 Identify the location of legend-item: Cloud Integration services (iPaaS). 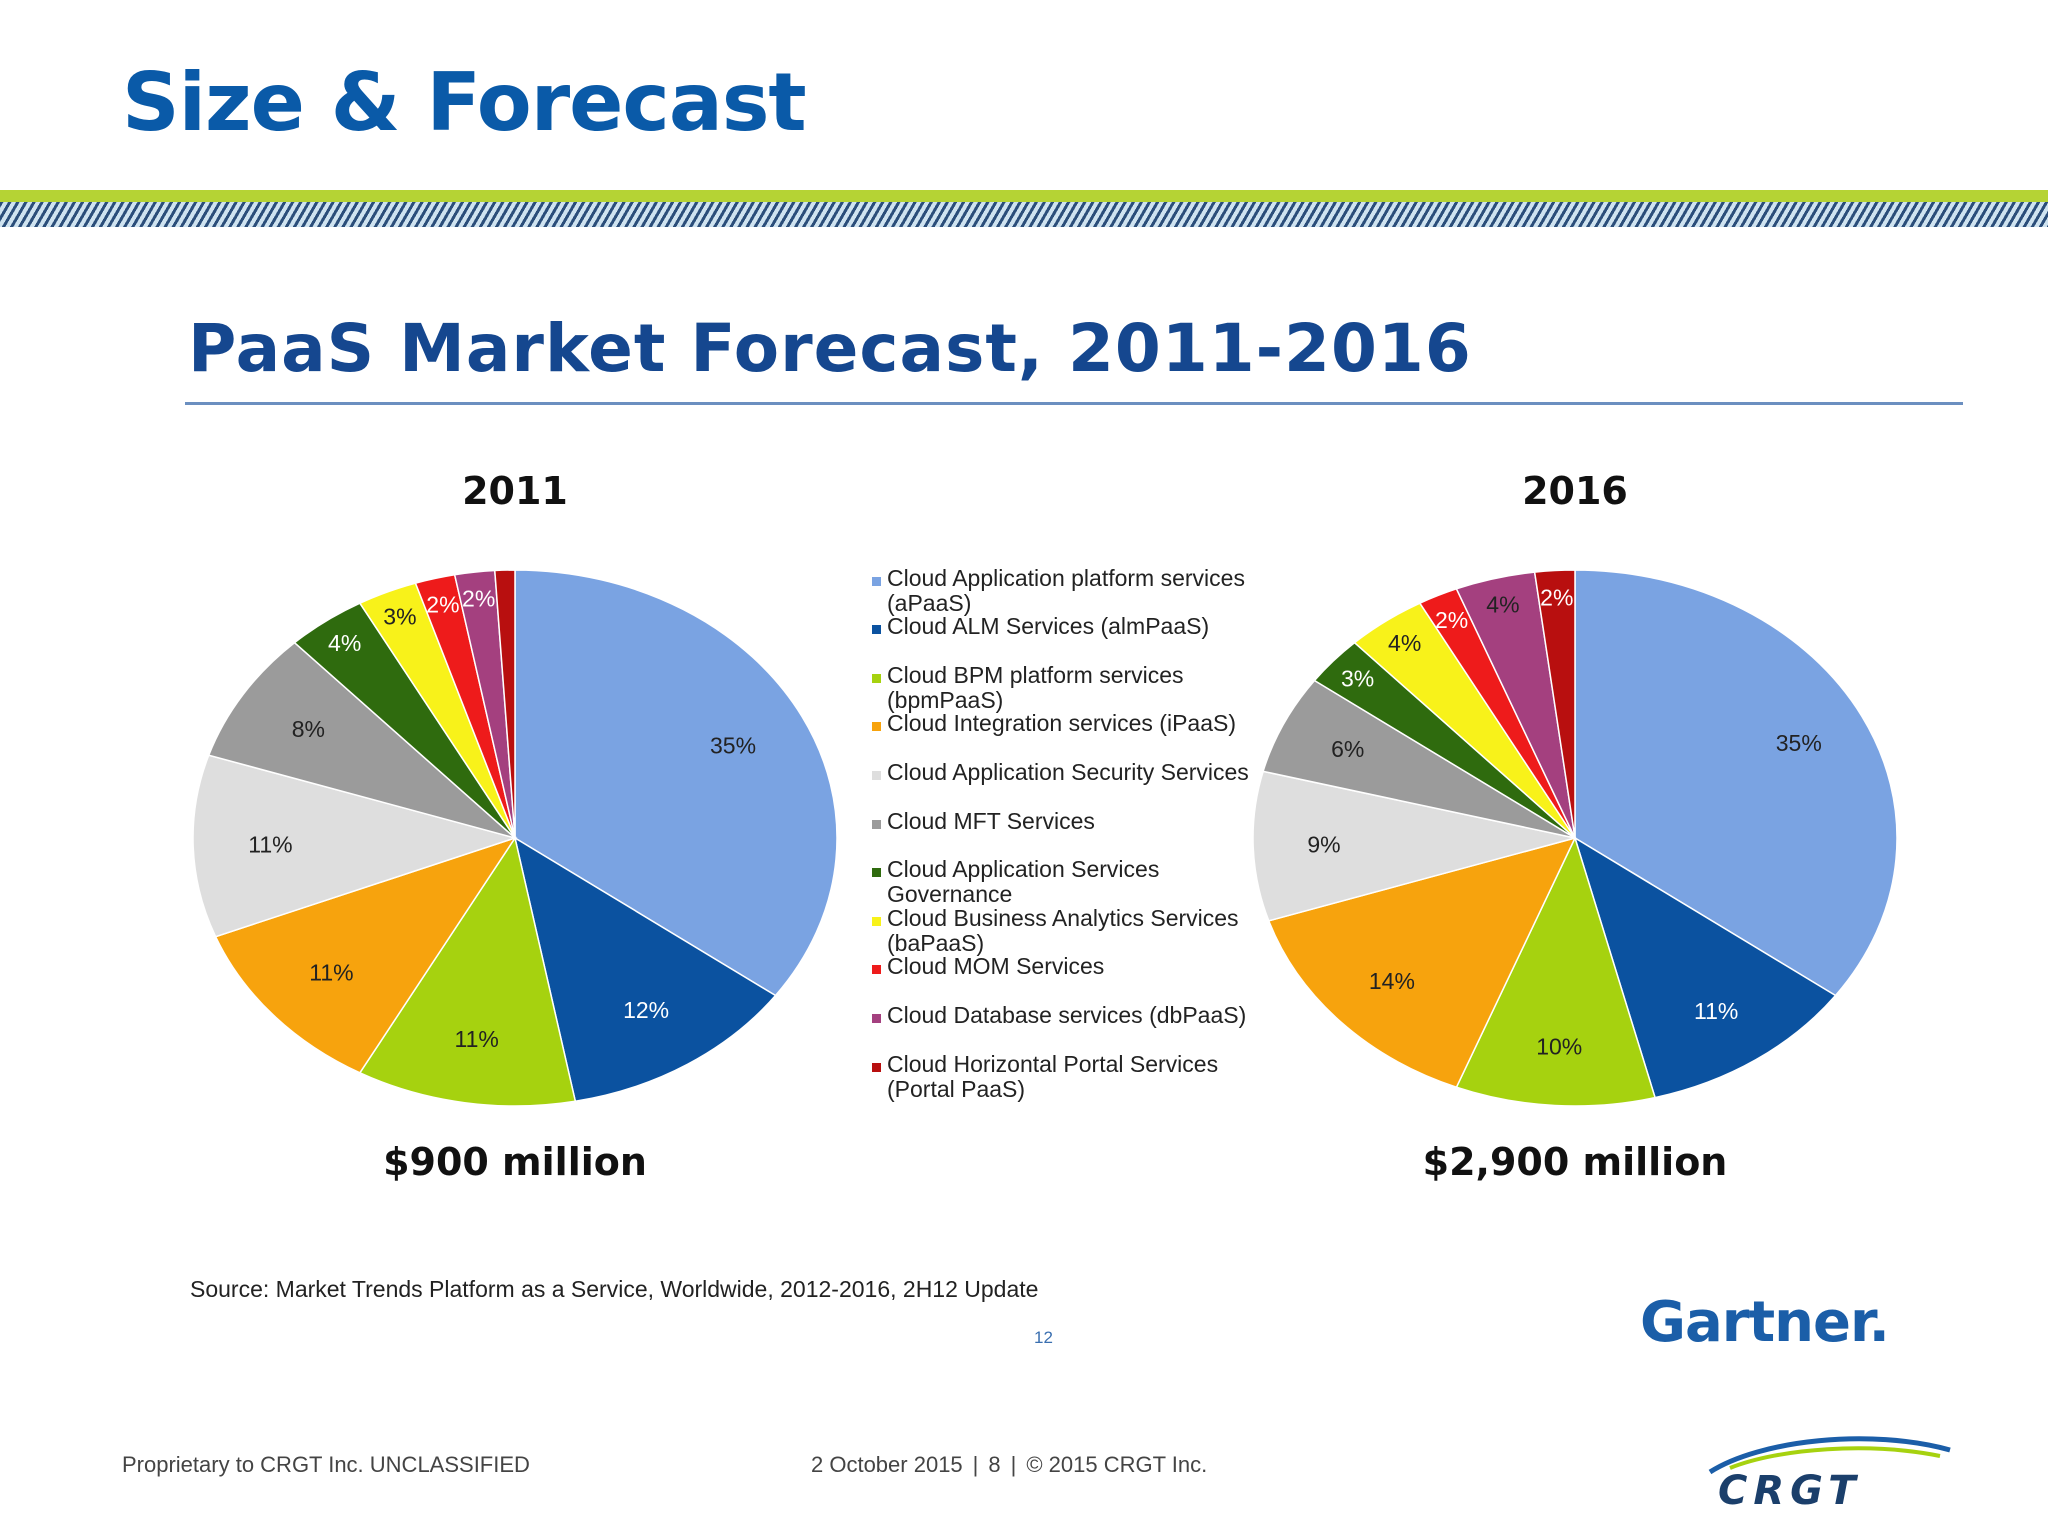
(1062, 723).